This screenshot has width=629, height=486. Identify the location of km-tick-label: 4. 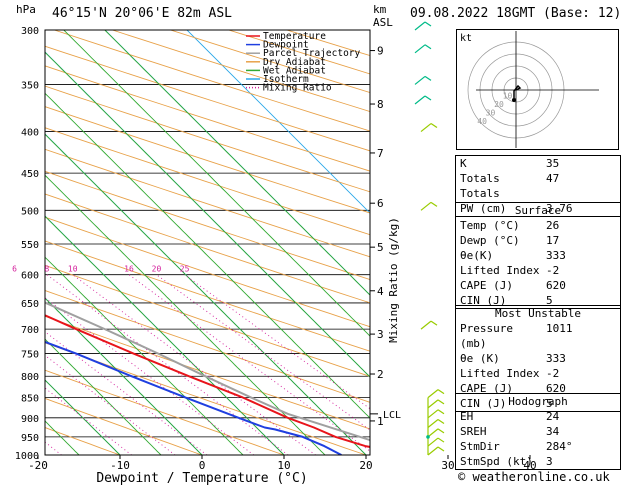
(380, 291).